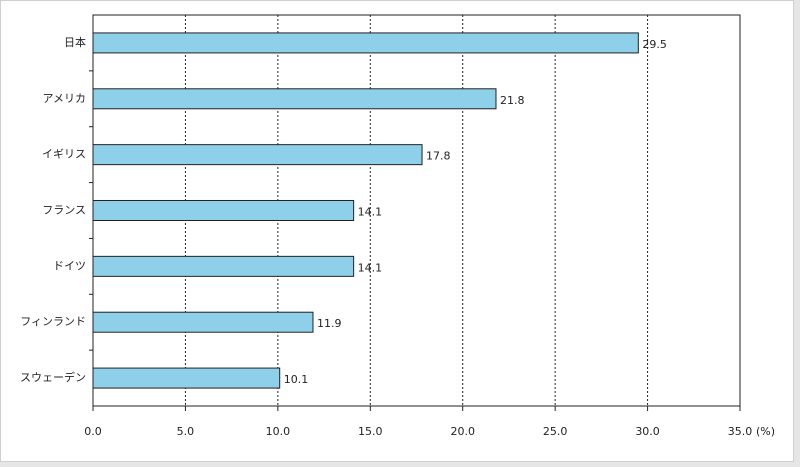 The image size is (800, 471). What do you see at coordinates (329, 323) in the screenshot?
I see `value-label: 11.9` at bounding box center [329, 323].